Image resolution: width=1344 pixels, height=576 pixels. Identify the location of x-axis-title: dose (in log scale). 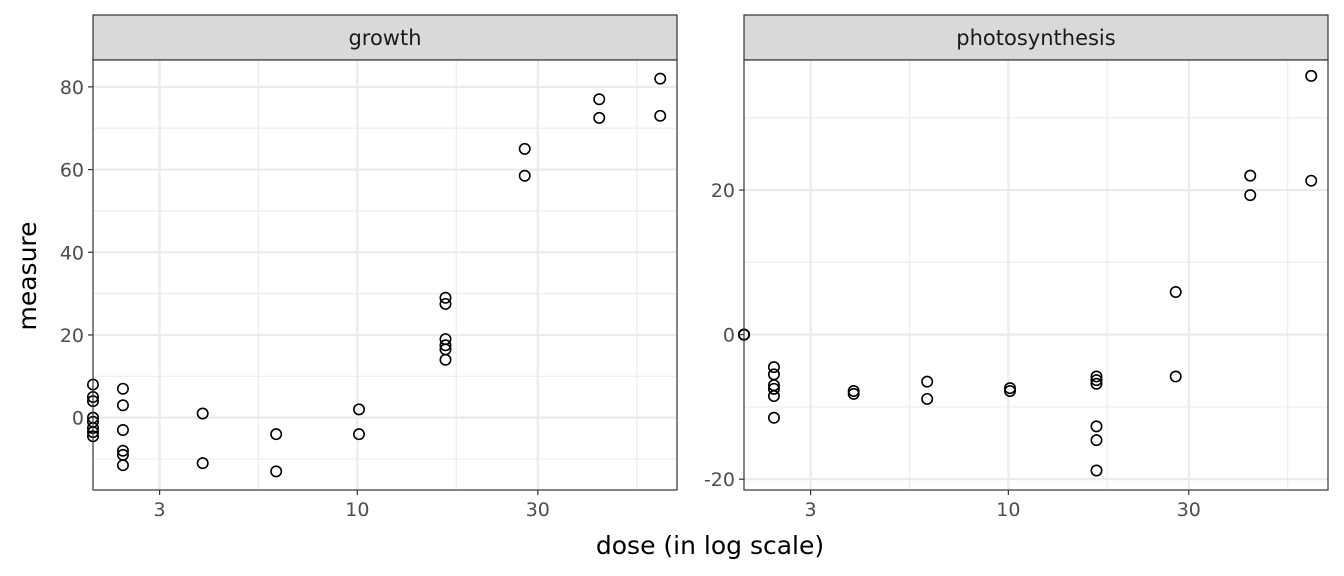
(710, 545).